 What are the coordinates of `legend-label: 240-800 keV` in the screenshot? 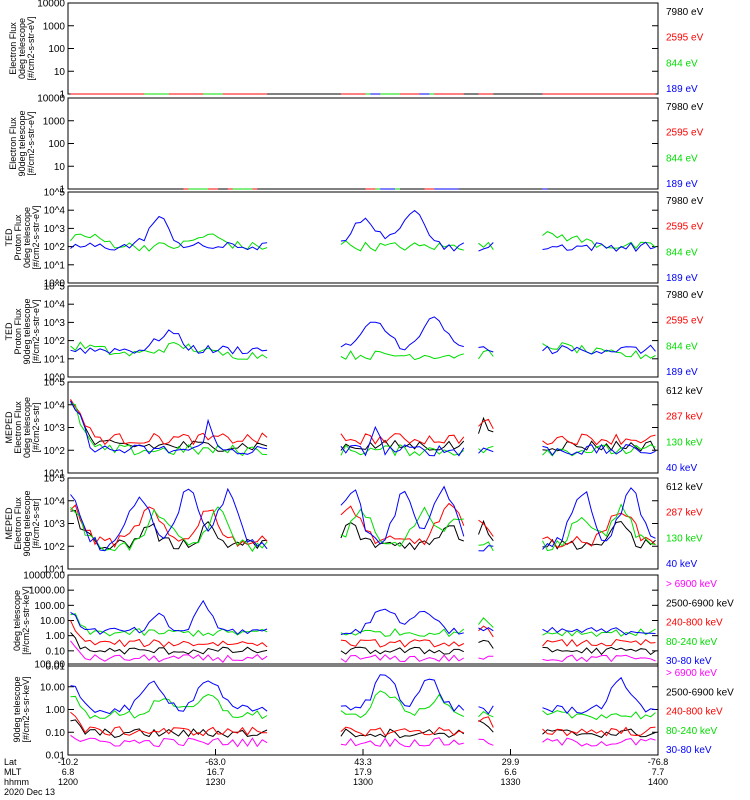 It's located at (694, 623).